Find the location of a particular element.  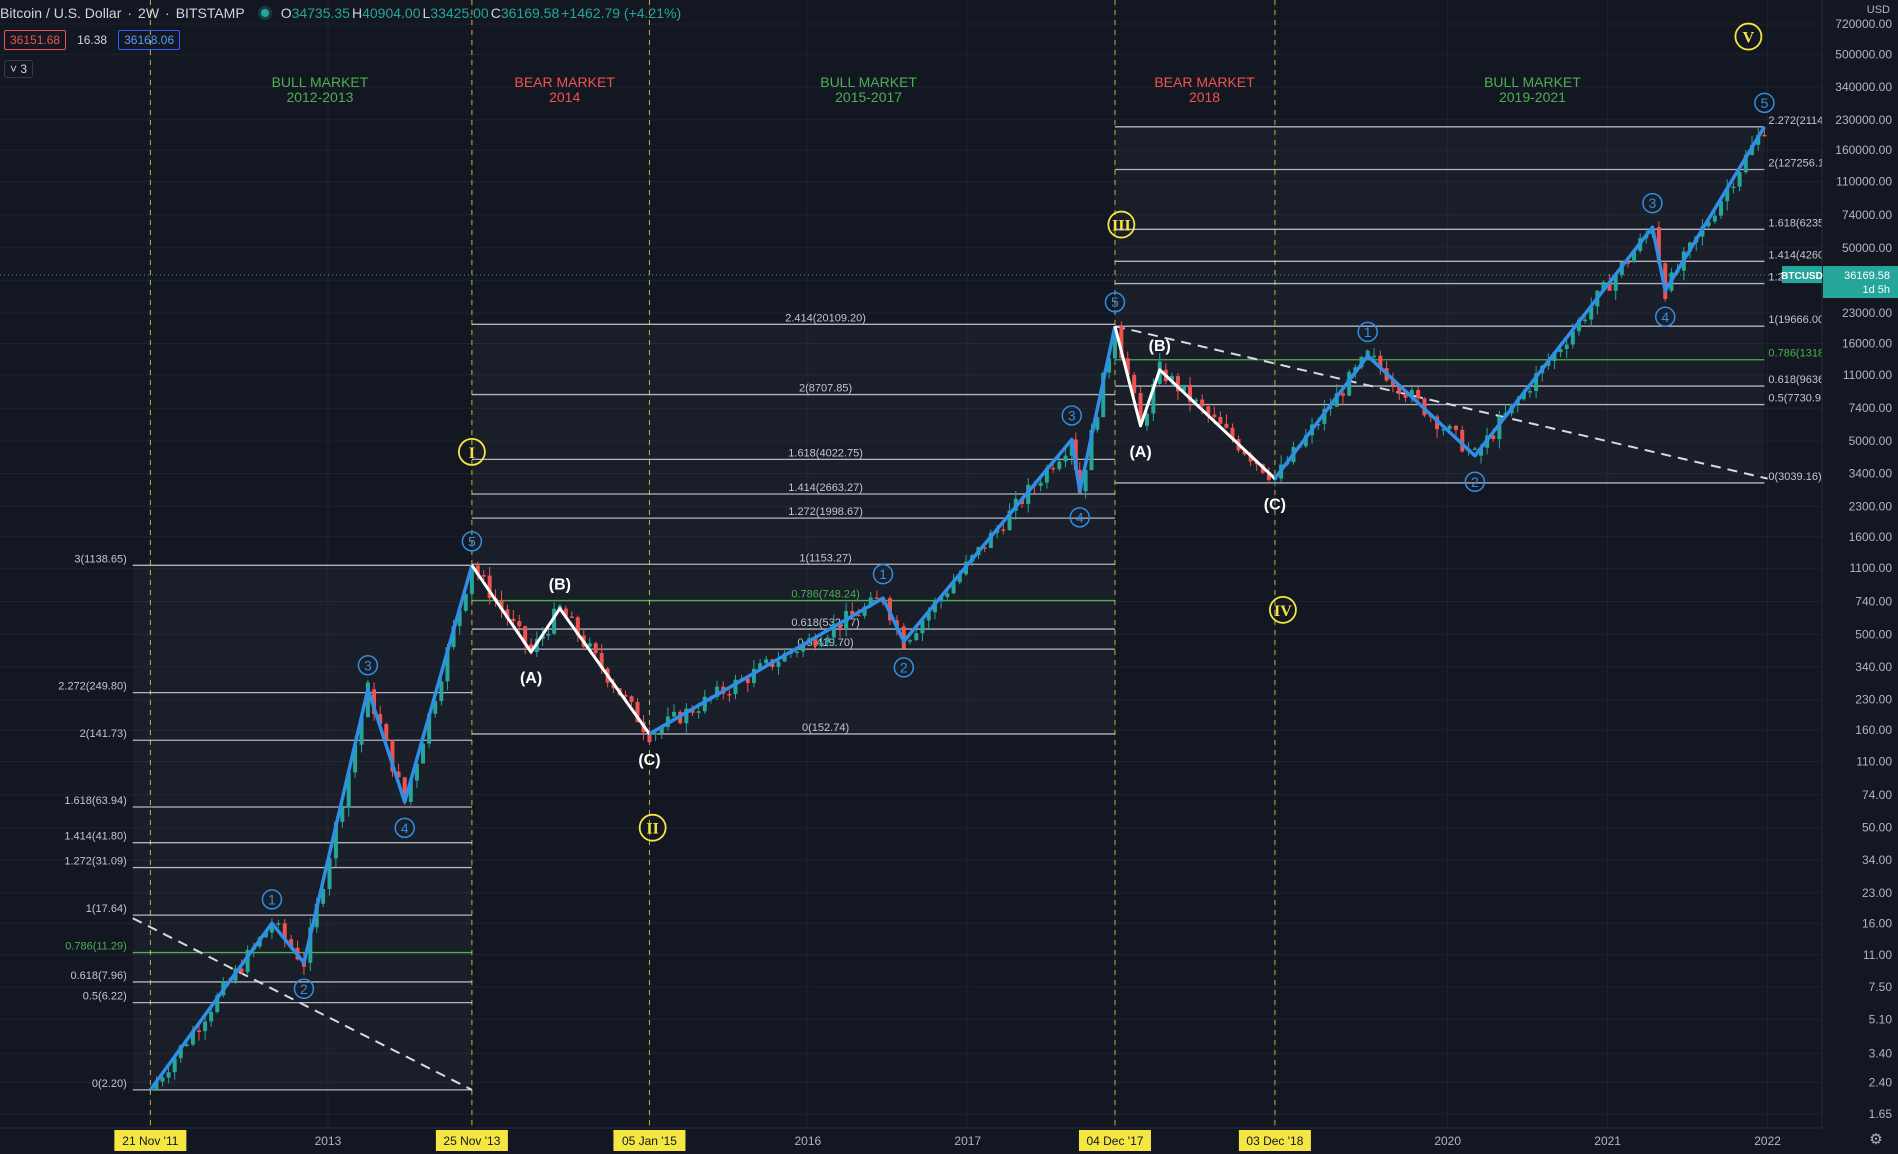

price-tick: 3.40 is located at coordinates (1881, 1053).